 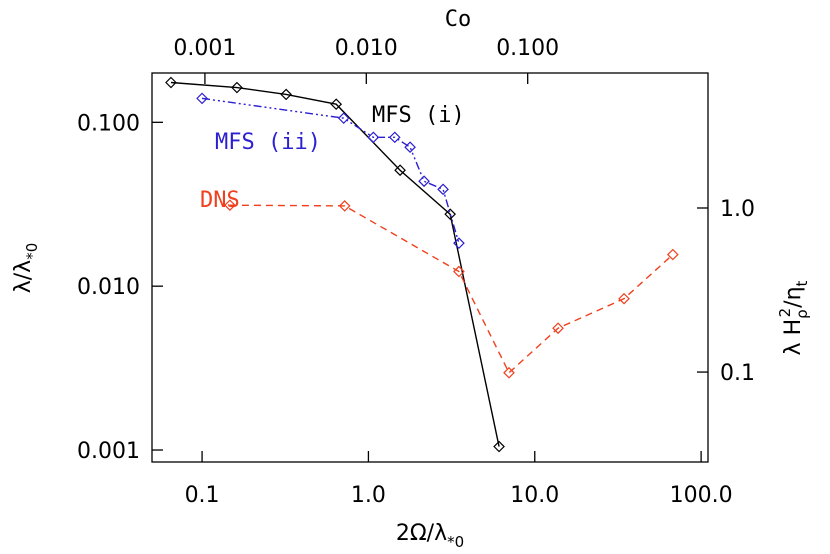 What do you see at coordinates (268, 142) in the screenshot?
I see `series-label: MFS (ii)` at bounding box center [268, 142].